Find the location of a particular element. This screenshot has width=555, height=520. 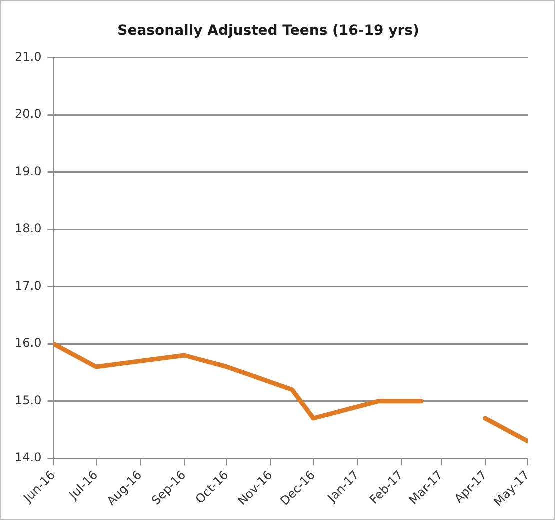

y-tick-label: 19.0 is located at coordinates (28, 171).